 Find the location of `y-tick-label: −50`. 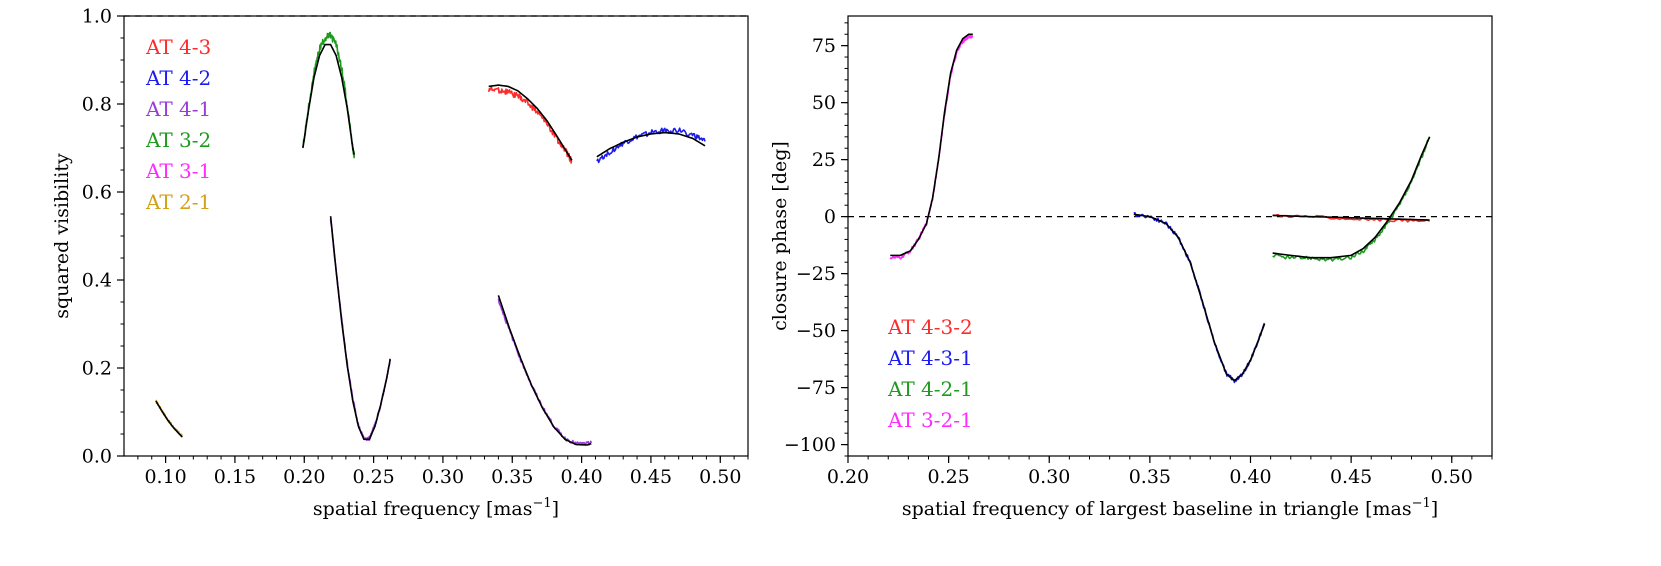

y-tick-label: −50 is located at coordinates (816, 331).